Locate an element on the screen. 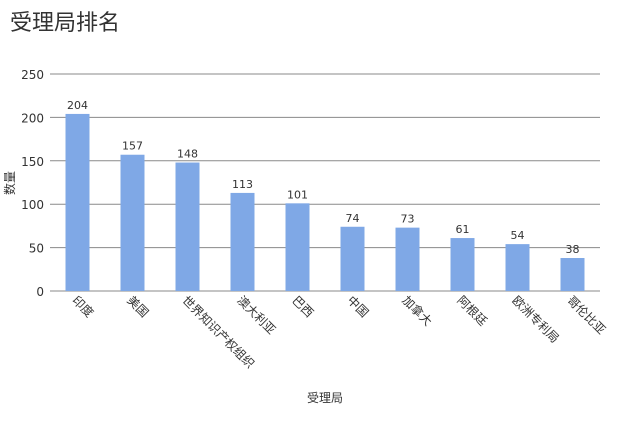 The width and height of the screenshot is (626, 426). x-tick-label: 巴西 is located at coordinates (302, 306).